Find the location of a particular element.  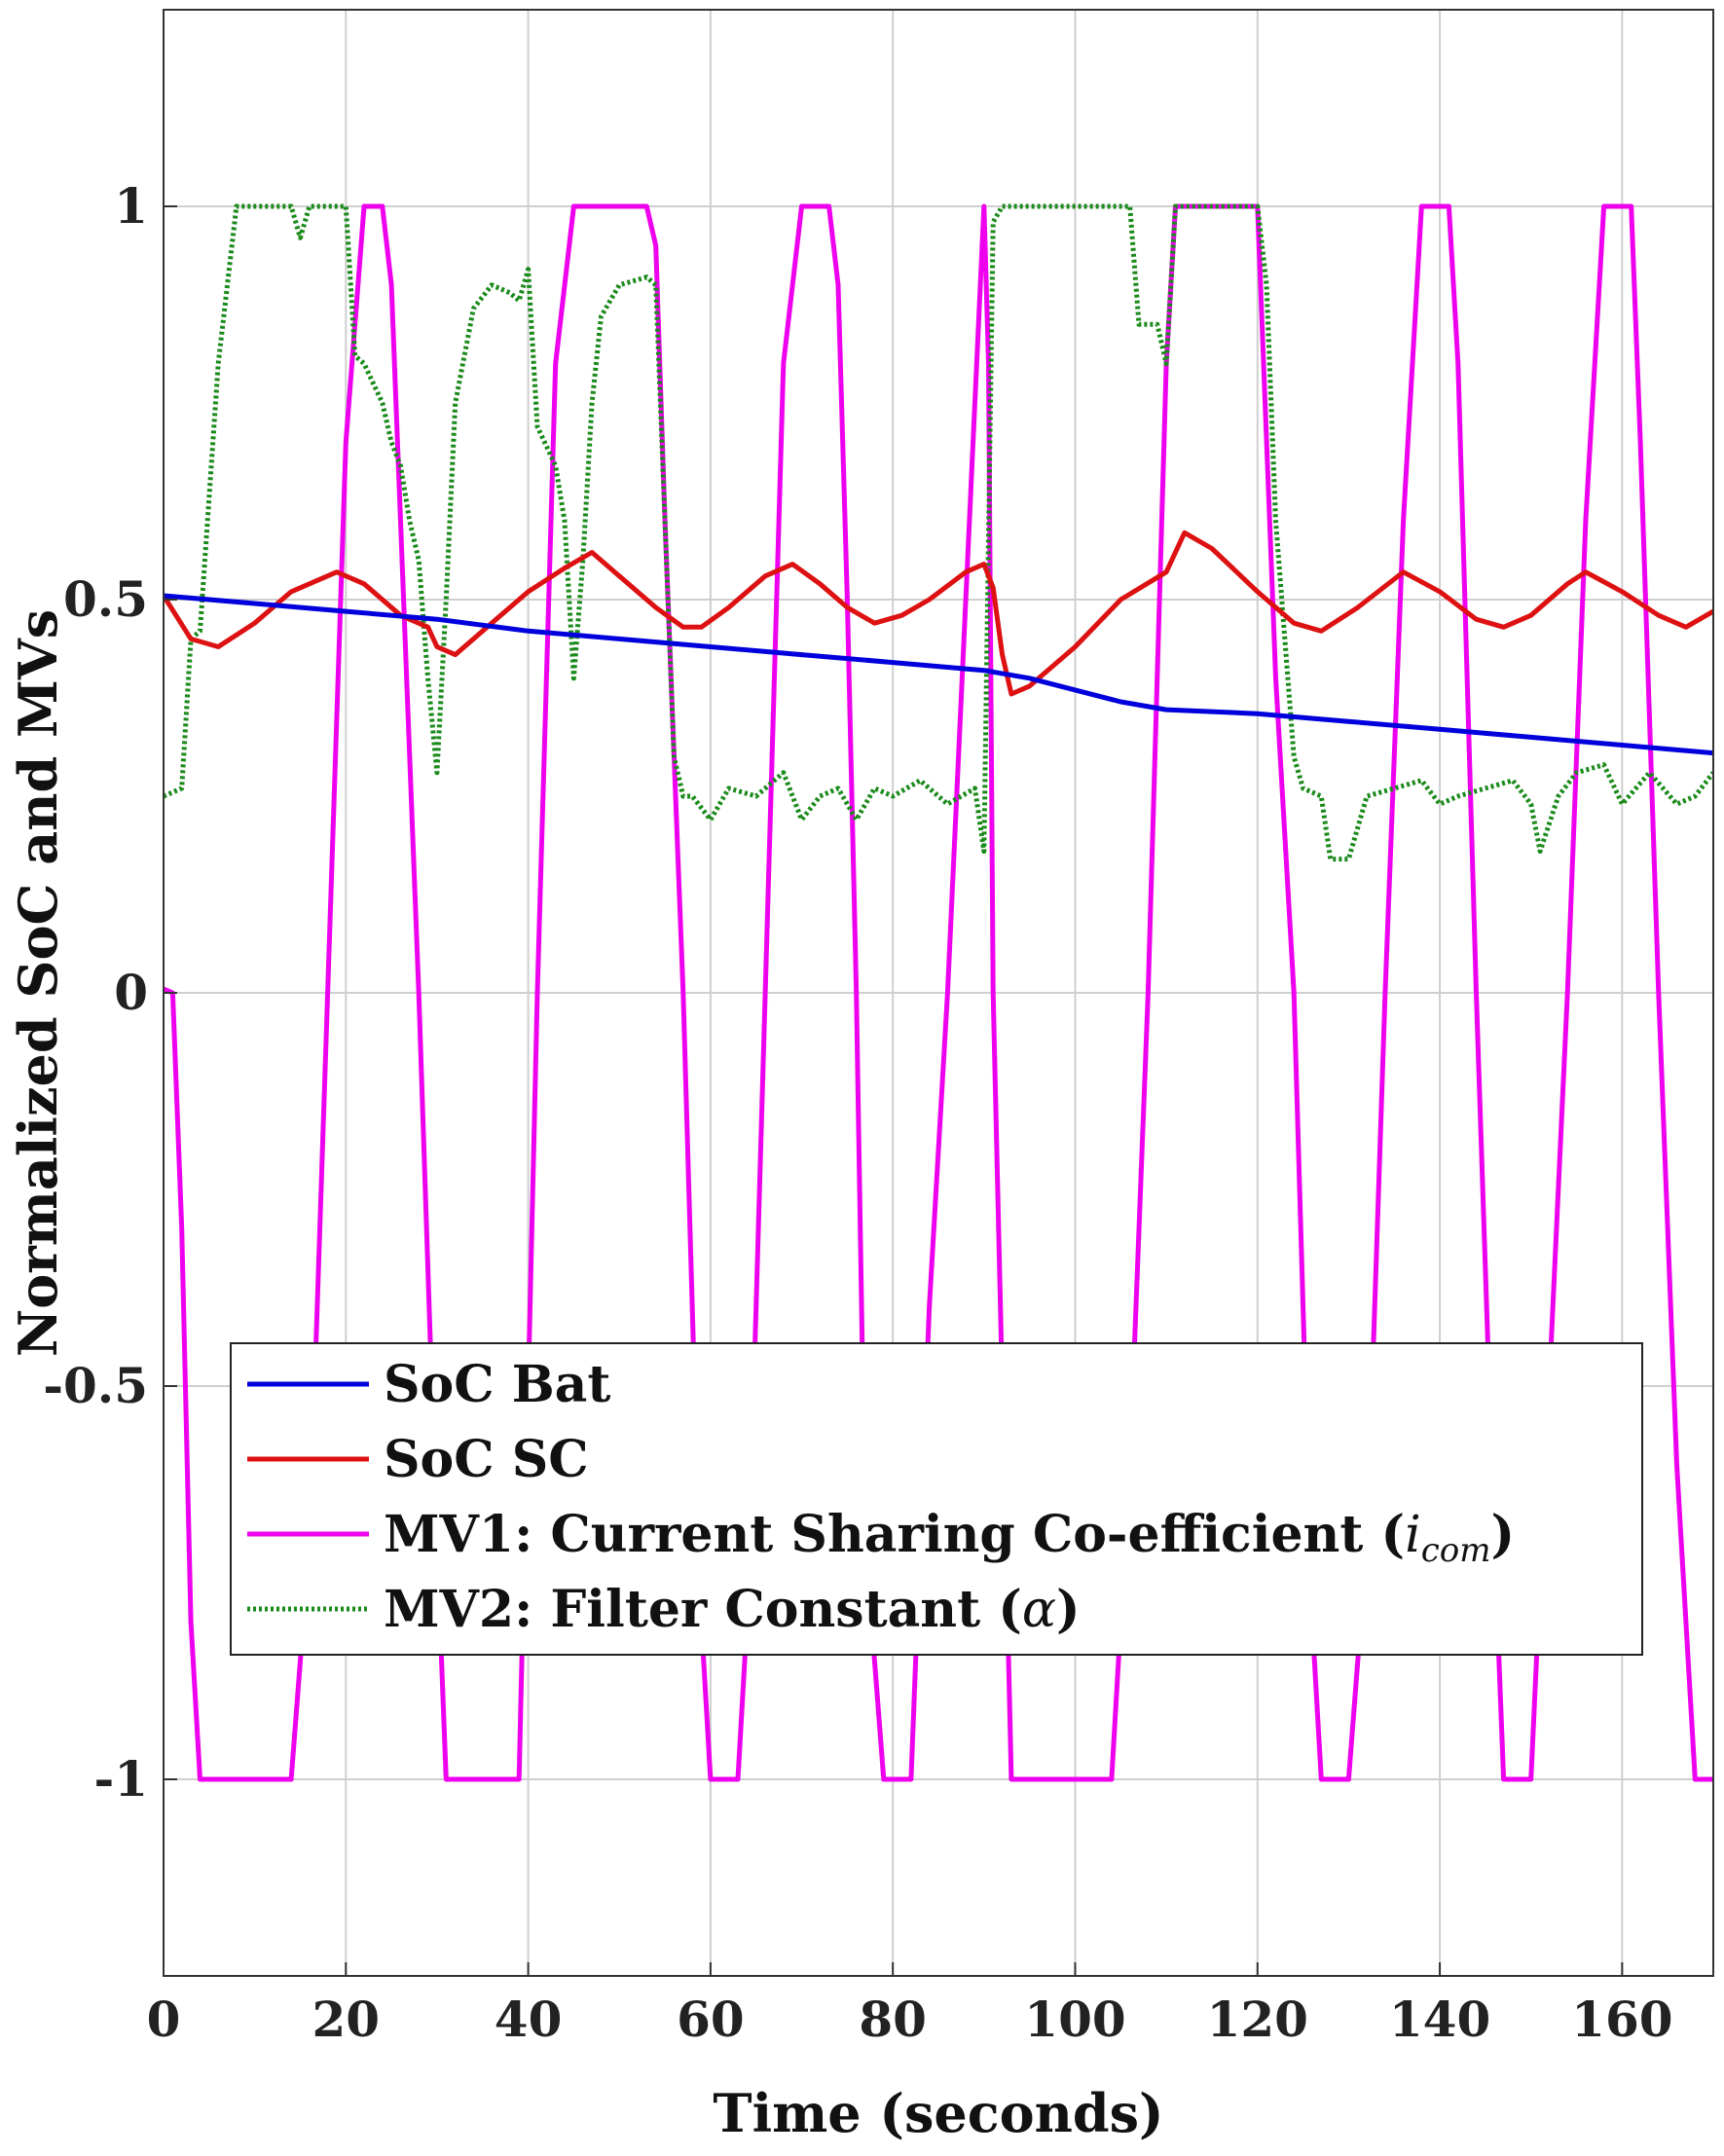

x-tick-label: 80 is located at coordinates (893, 2019).